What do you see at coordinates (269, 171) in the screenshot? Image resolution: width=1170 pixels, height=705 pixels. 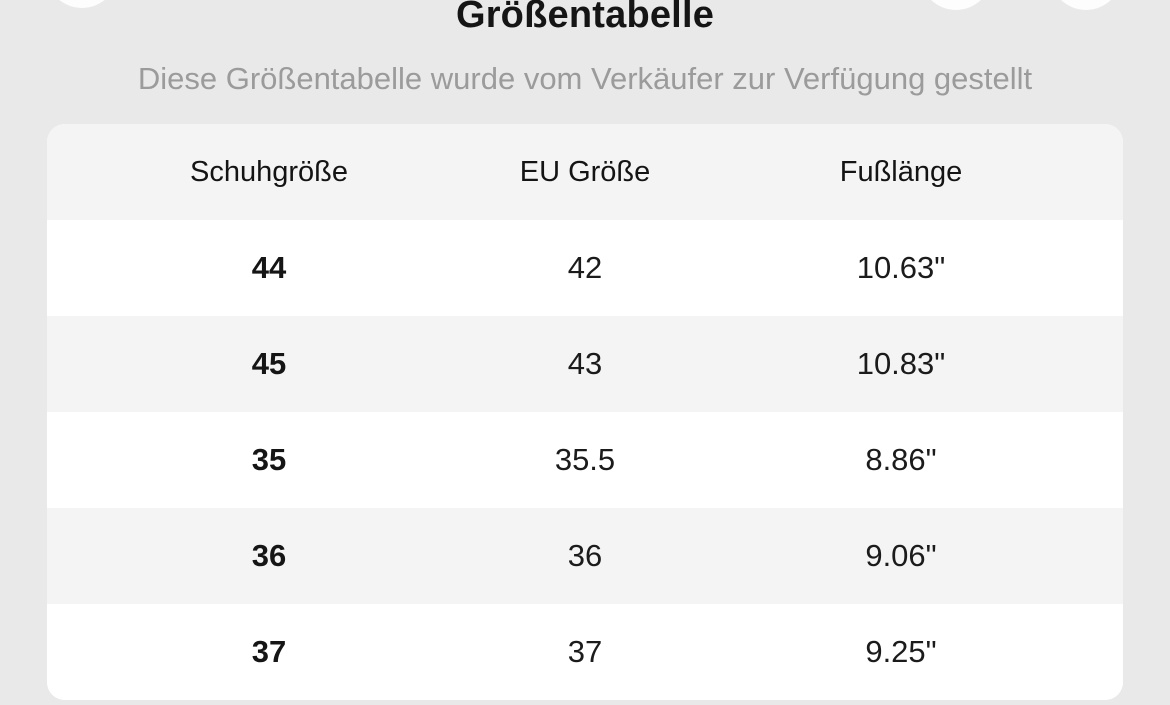 I see `column-header-shoe-size: Schuhgröße` at bounding box center [269, 171].